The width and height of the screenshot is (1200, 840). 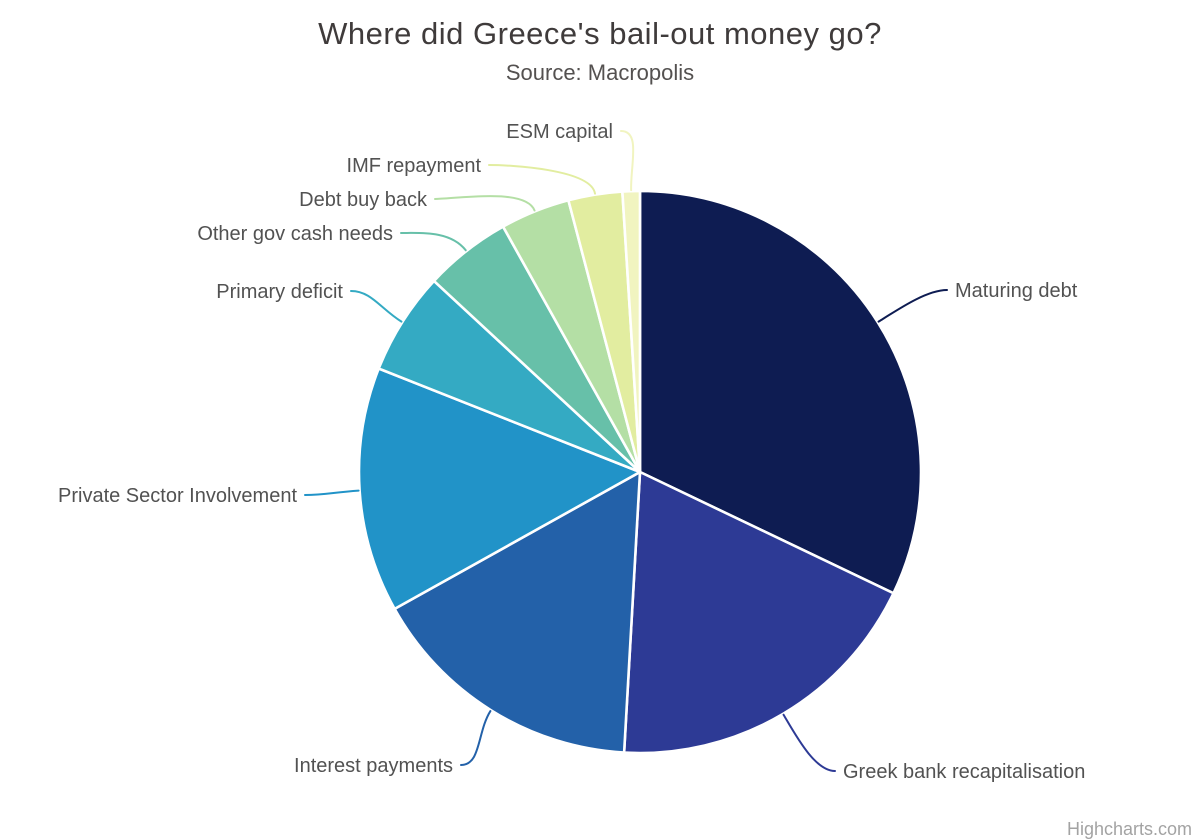 What do you see at coordinates (809, 742) in the screenshot?
I see `label-connector-greek-bank-recapitalisation` at bounding box center [809, 742].